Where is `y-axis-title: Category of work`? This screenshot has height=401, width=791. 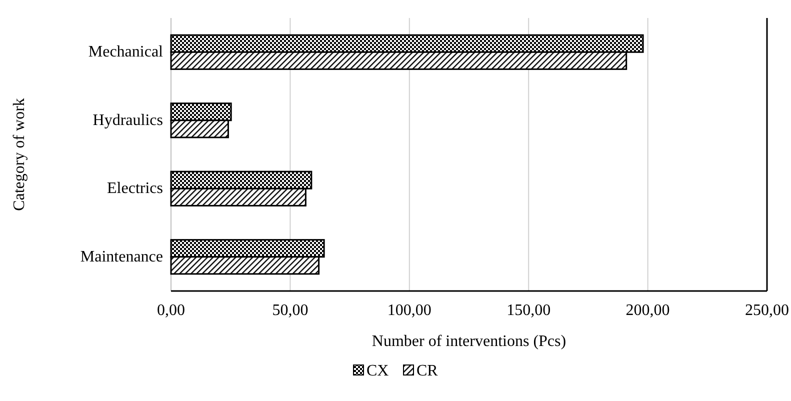
y-axis-title: Category of work is located at coordinates (19, 154).